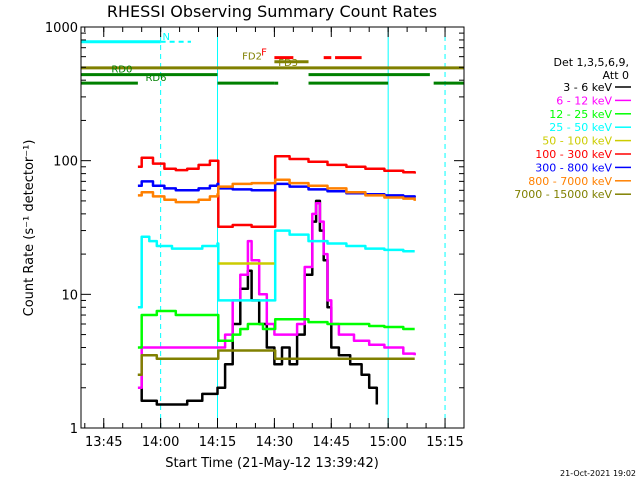  Describe the element at coordinates (274, 442) in the screenshot. I see `x-tick-label: 14:30` at that location.